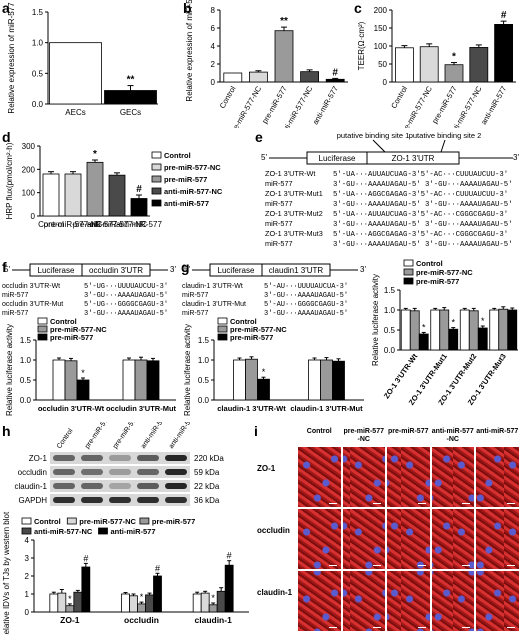 The height and width of the screenshot is (635, 521). I want to click on seq-row-sequence: 3'-GU···AAAAUAGAU-5', so click(306, 296).